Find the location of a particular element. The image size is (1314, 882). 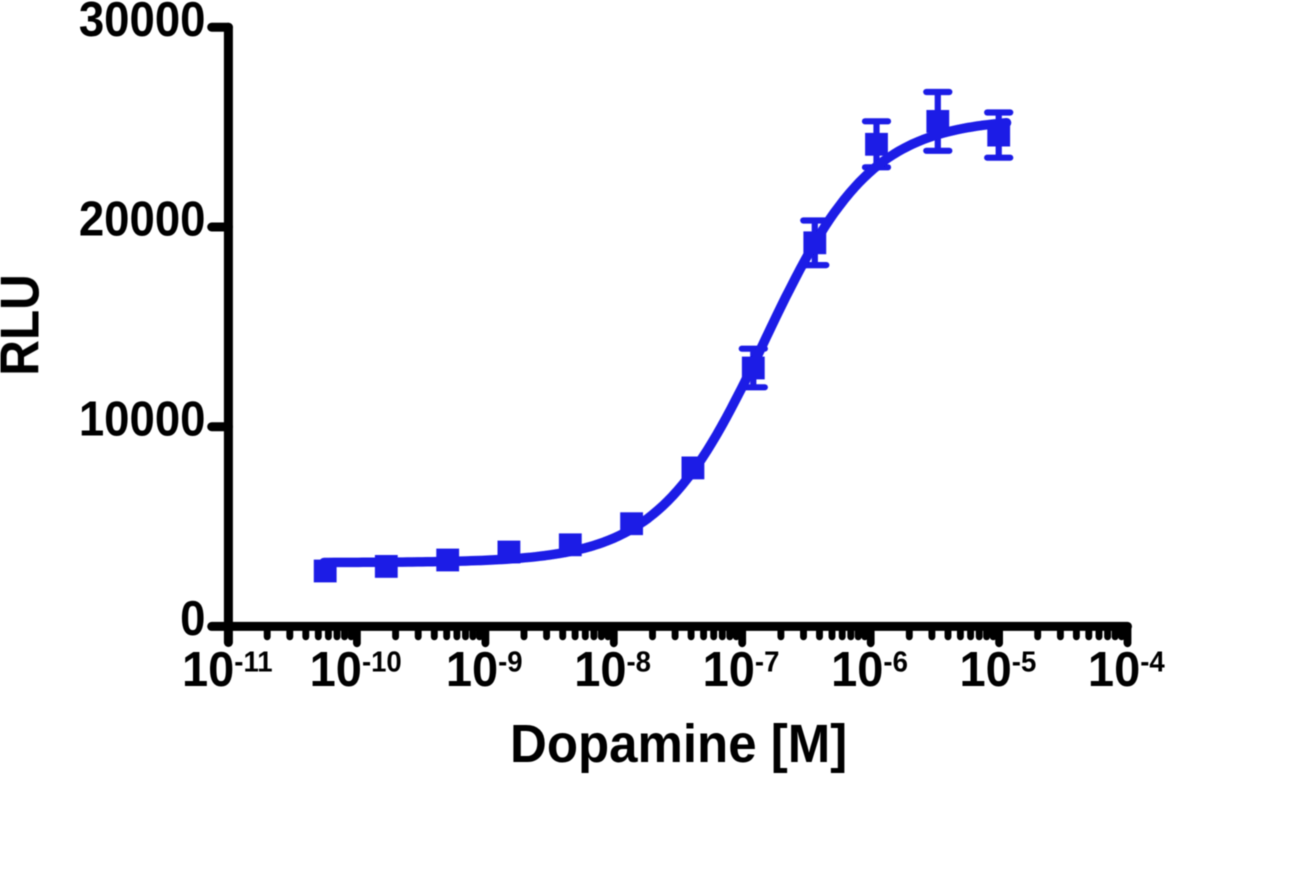

svg-text: 20000 is located at coordinates (142, 219).